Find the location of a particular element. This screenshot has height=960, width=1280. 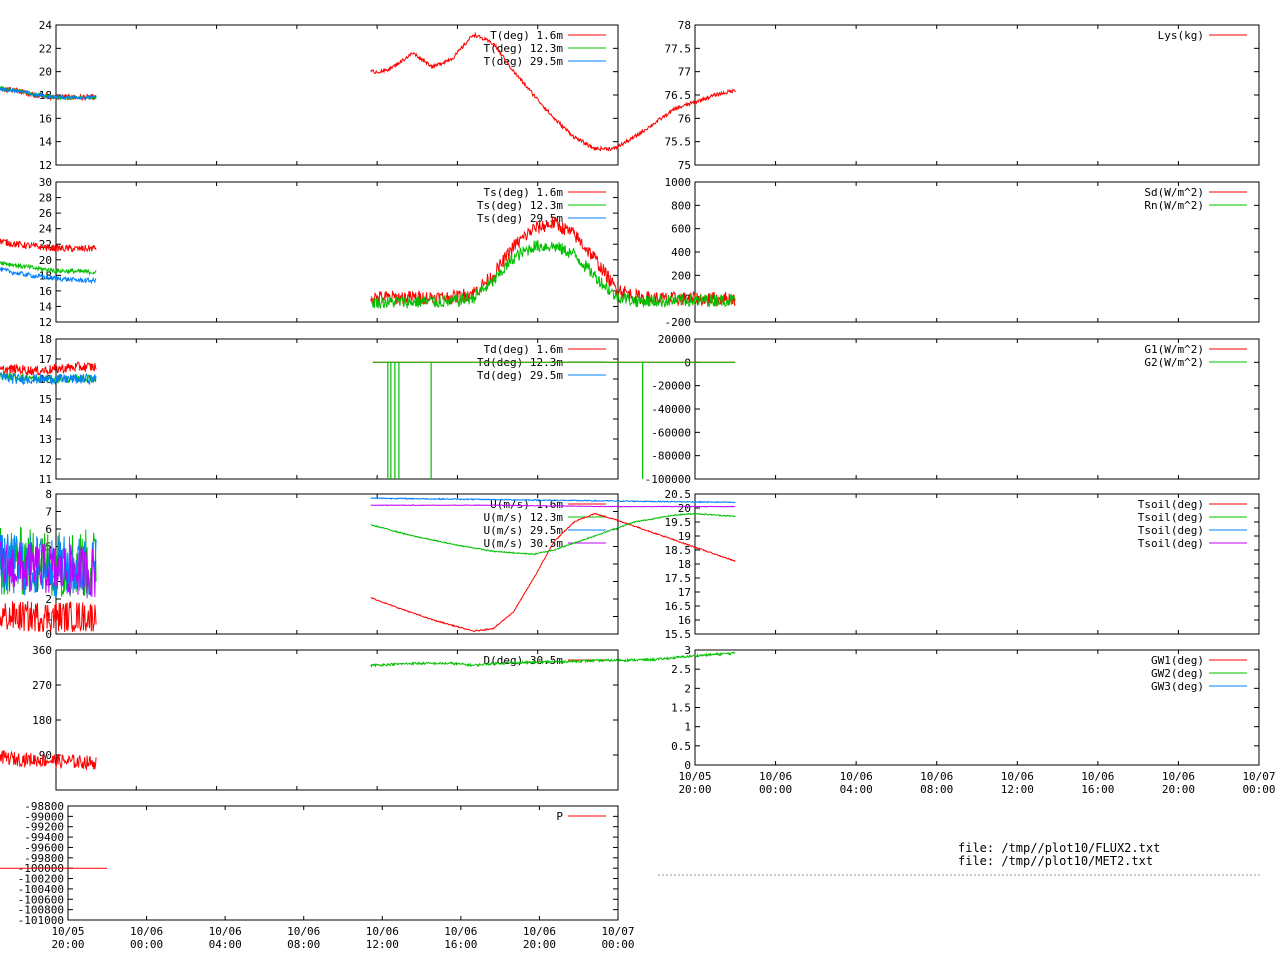

legend-label: U(m/s) 12.3m is located at coordinates (524, 517).